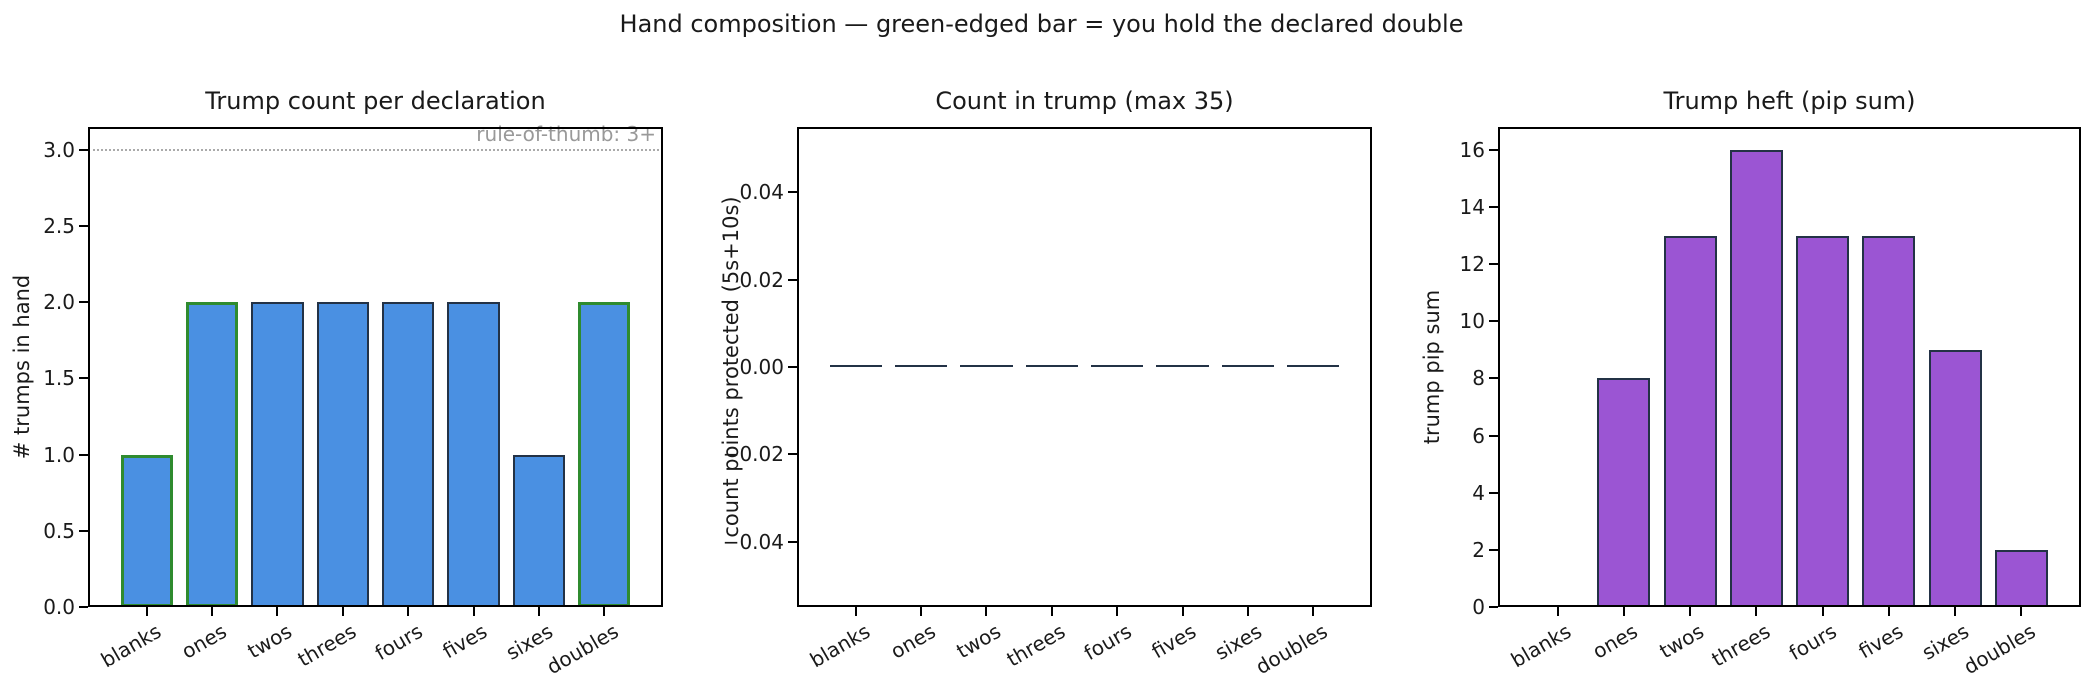 This screenshot has width=2083, height=695. I want to click on y-tick-label: 16, so click(1472, 149).